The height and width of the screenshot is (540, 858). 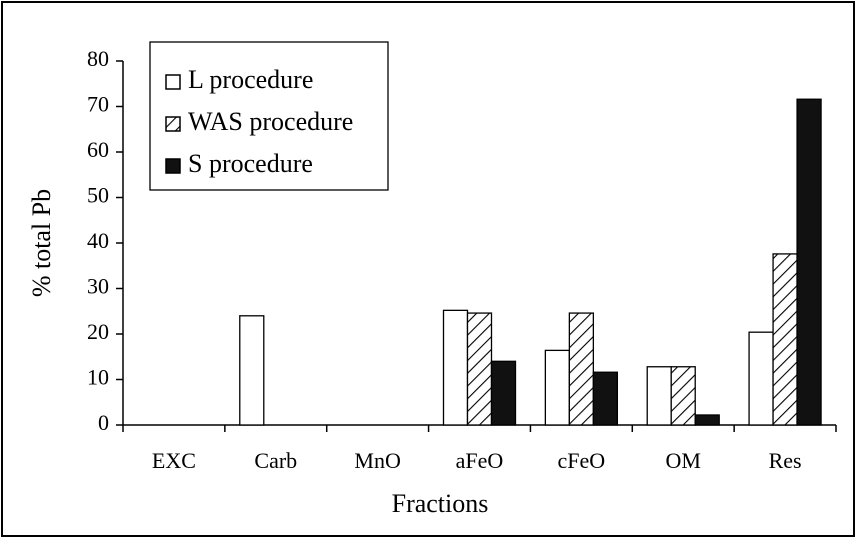 What do you see at coordinates (250, 163) in the screenshot?
I see `legend-label: S procedure` at bounding box center [250, 163].